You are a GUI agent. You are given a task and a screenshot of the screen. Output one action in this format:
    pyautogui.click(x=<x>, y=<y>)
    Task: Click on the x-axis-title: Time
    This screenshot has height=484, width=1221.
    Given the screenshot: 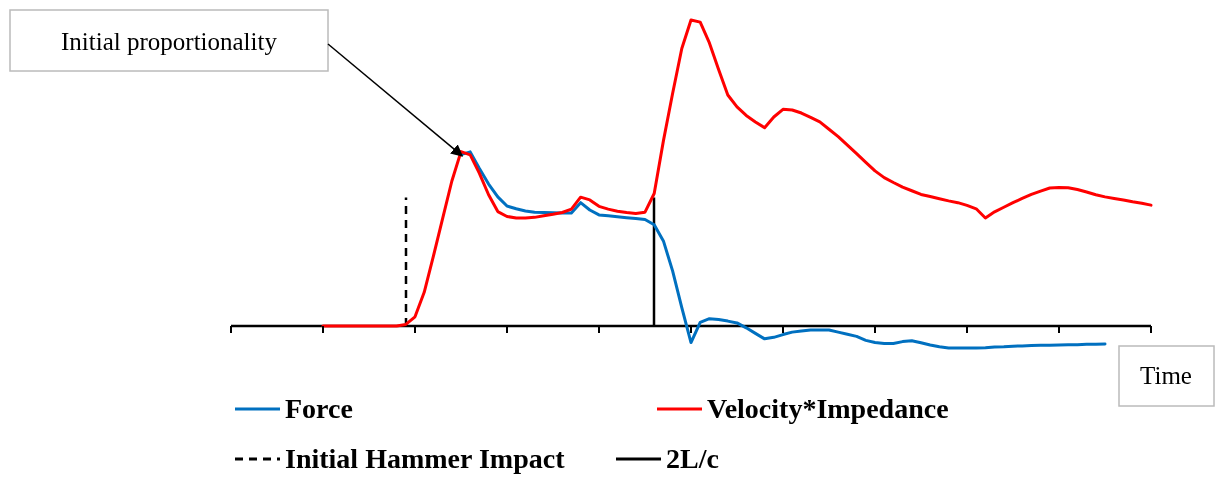 What is the action you would take?
    pyautogui.click(x=1166, y=375)
    